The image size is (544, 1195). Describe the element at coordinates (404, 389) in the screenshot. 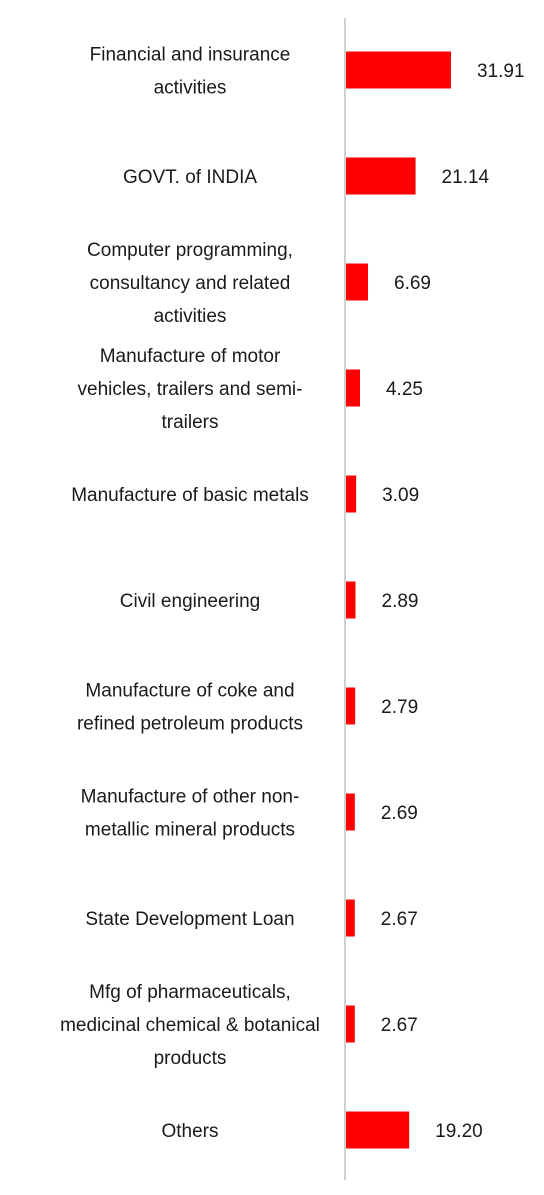

I see `value-label: 4.25` at that location.